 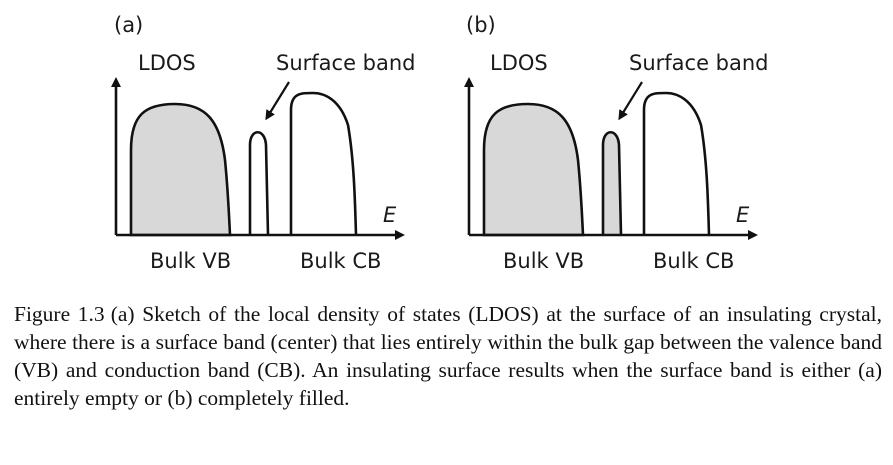 What do you see at coordinates (59, 314) in the screenshot?
I see `figure-number: Figure 1.3` at bounding box center [59, 314].